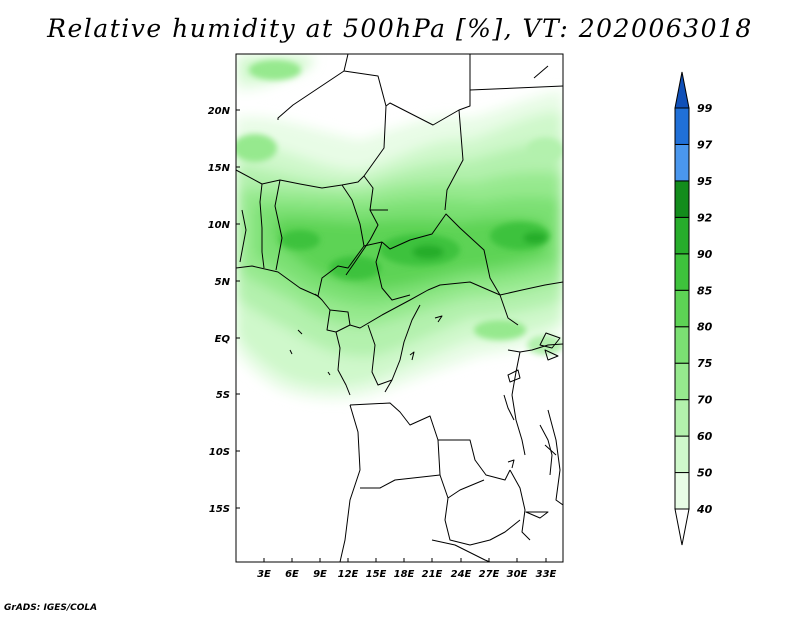 This screenshot has height=618, width=800. What do you see at coordinates (461, 574) in the screenshot?
I see `lon-label-24e: 24E` at bounding box center [461, 574].